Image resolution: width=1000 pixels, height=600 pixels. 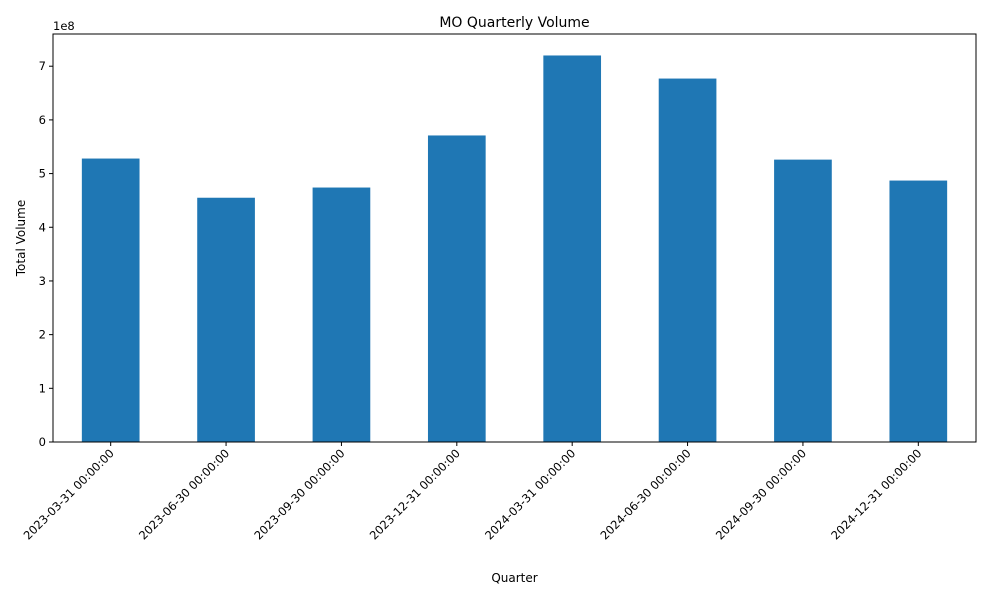 I want to click on y-tick-label: 3, so click(x=42, y=281).